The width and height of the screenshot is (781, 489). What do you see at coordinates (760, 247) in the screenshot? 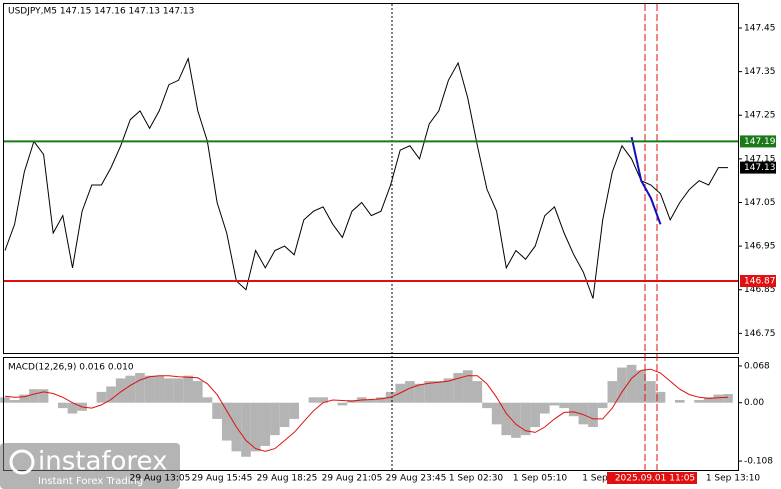
I see `y-tick-label: 146.95` at bounding box center [760, 247].